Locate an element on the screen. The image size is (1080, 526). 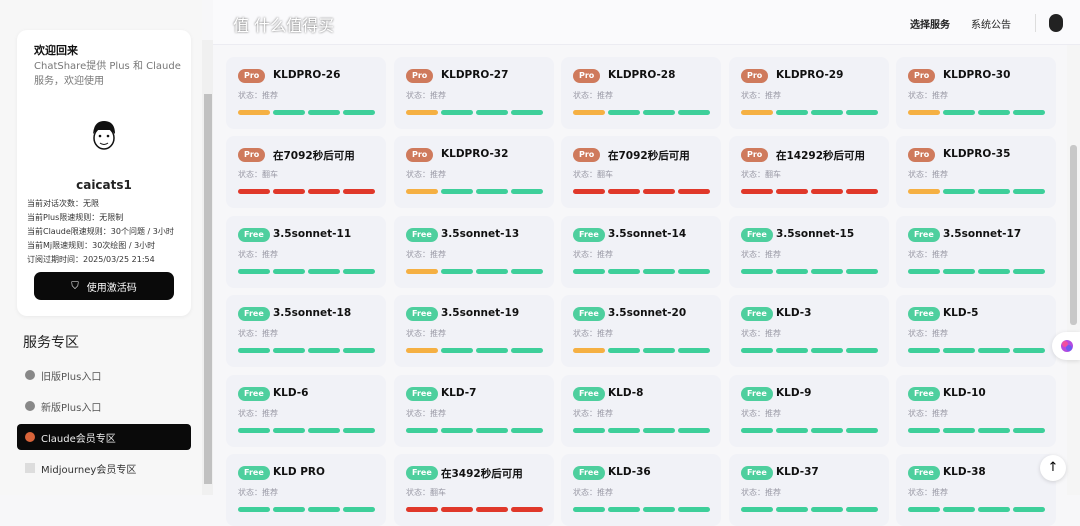
service-card: Free 在3492秒后可用 状态：翻车 is located at coordinates (474, 490).